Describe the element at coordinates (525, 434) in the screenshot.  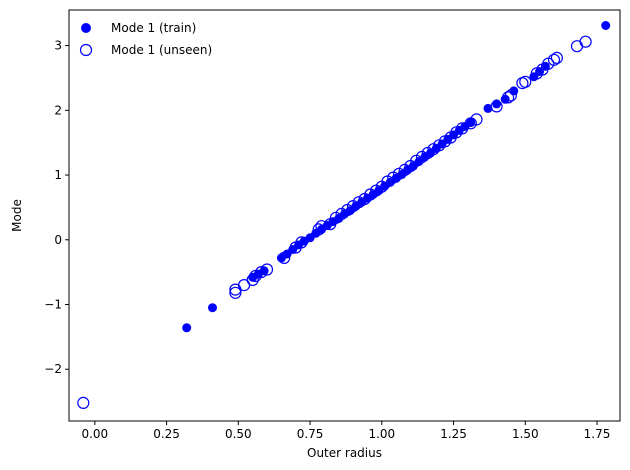
I see `x-tick-label: 1.50` at that location.